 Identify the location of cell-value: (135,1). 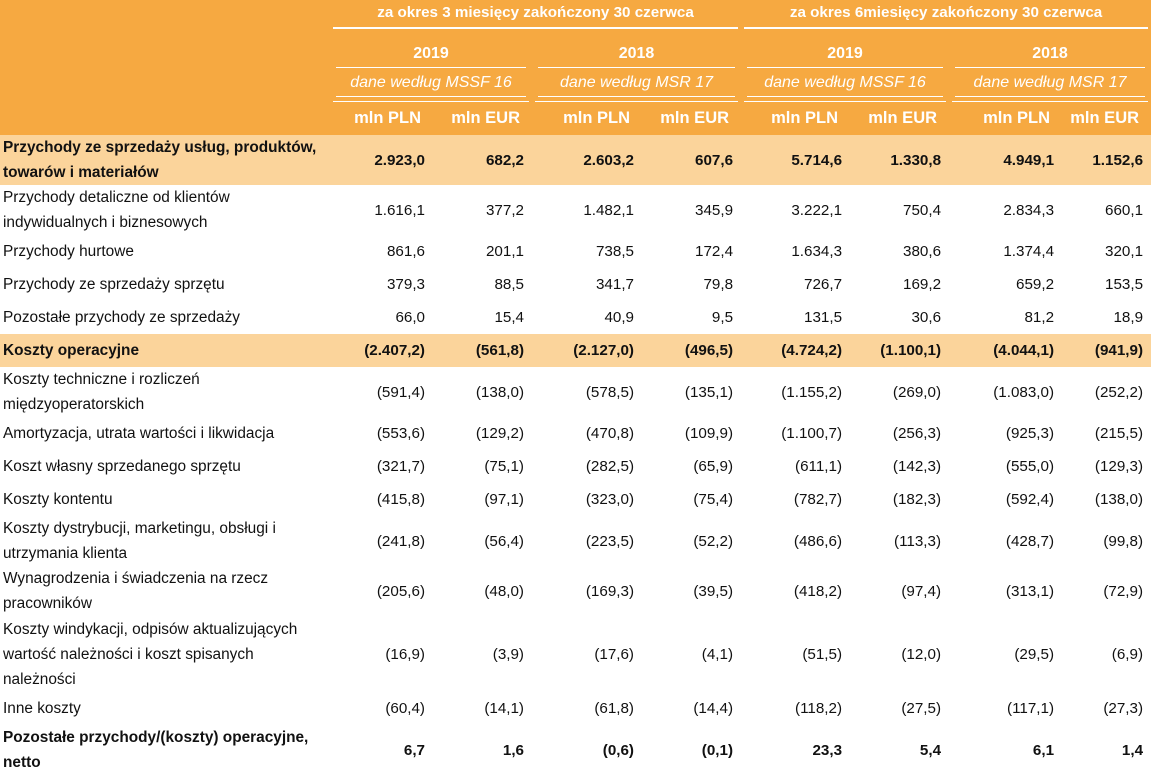
(709, 392).